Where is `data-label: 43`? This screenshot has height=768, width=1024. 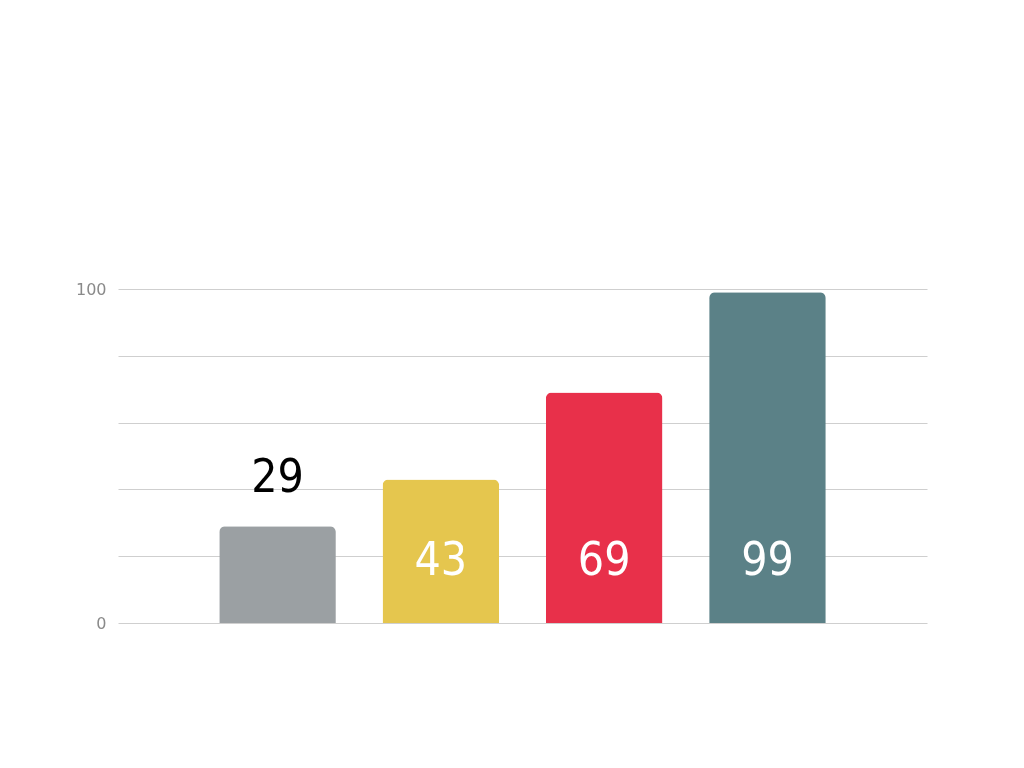
data-label: 43 is located at coordinates (441, 559).